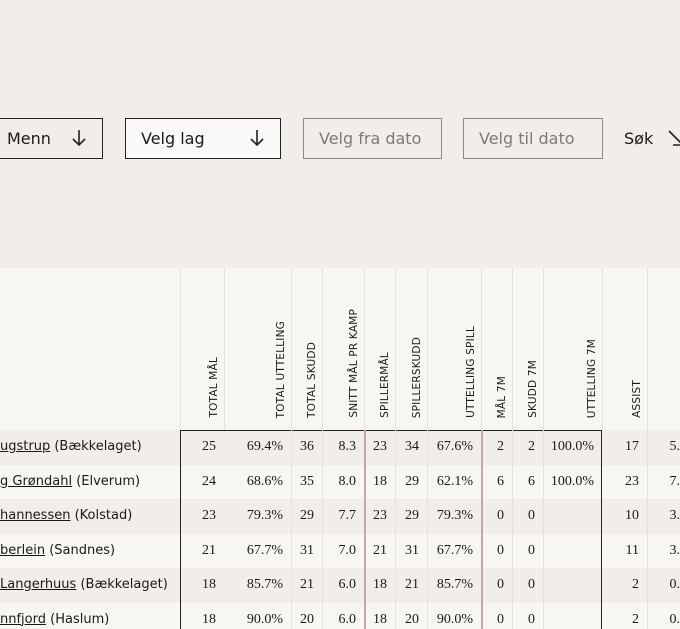 The width and height of the screenshot is (680, 629). Describe the element at coordinates (25, 446) in the screenshot. I see `player-link: ugstrup` at that location.